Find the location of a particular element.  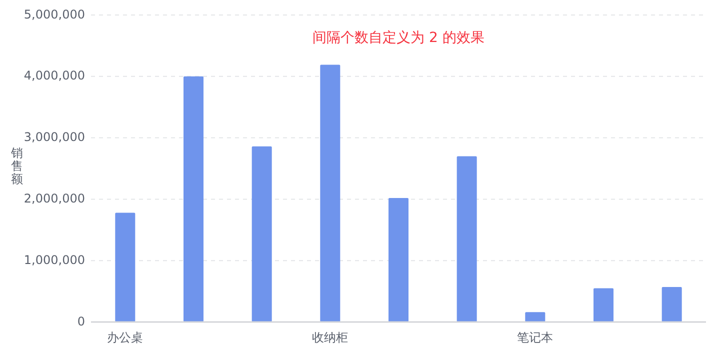

x-tick-label: 办公桌 is located at coordinates (125, 337).